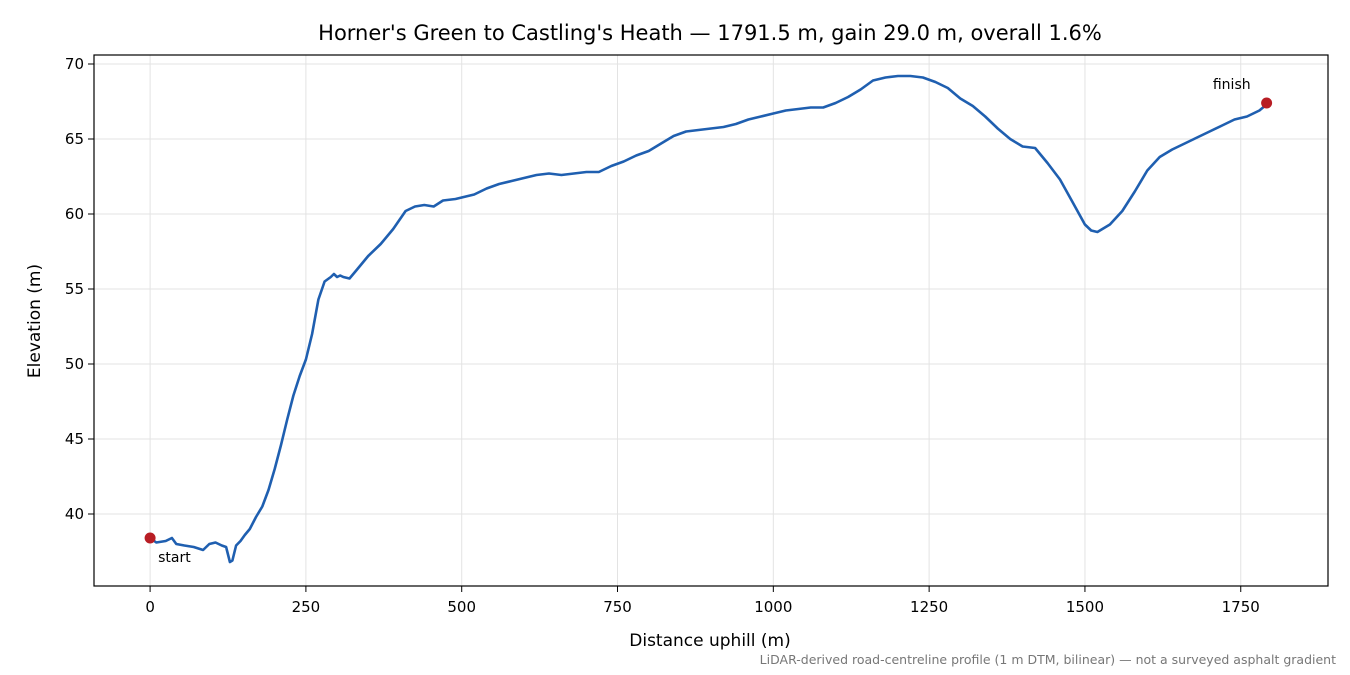 The width and height of the screenshot is (1350, 675). Describe the element at coordinates (150, 607) in the screenshot. I see `x-tick-label: 0` at that location.